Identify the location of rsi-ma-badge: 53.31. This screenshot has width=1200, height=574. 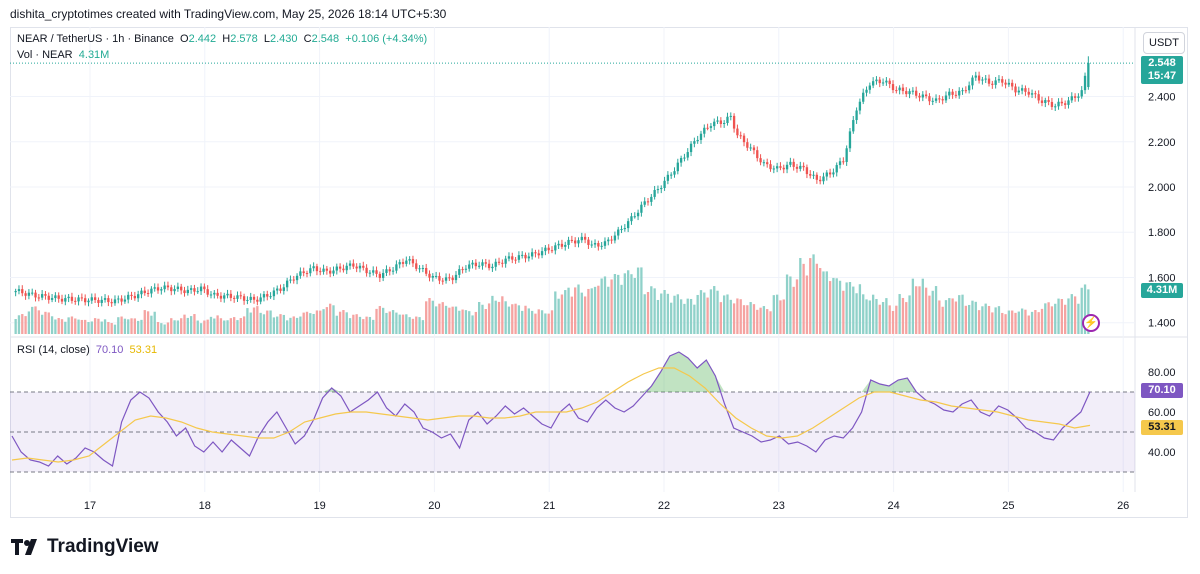
(1162, 427).